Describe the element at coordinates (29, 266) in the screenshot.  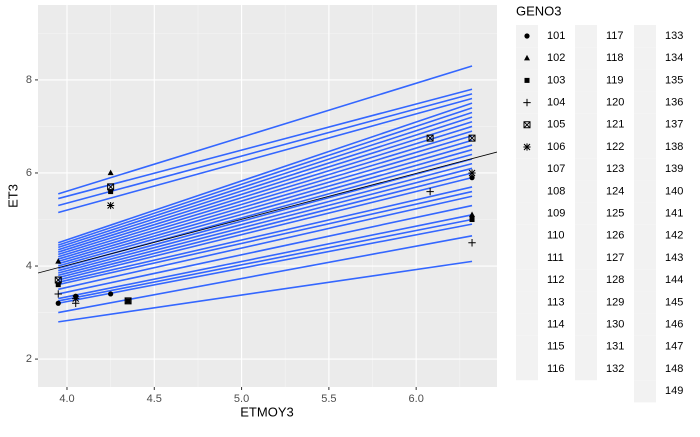
I see `y-tick-label: 4` at that location.